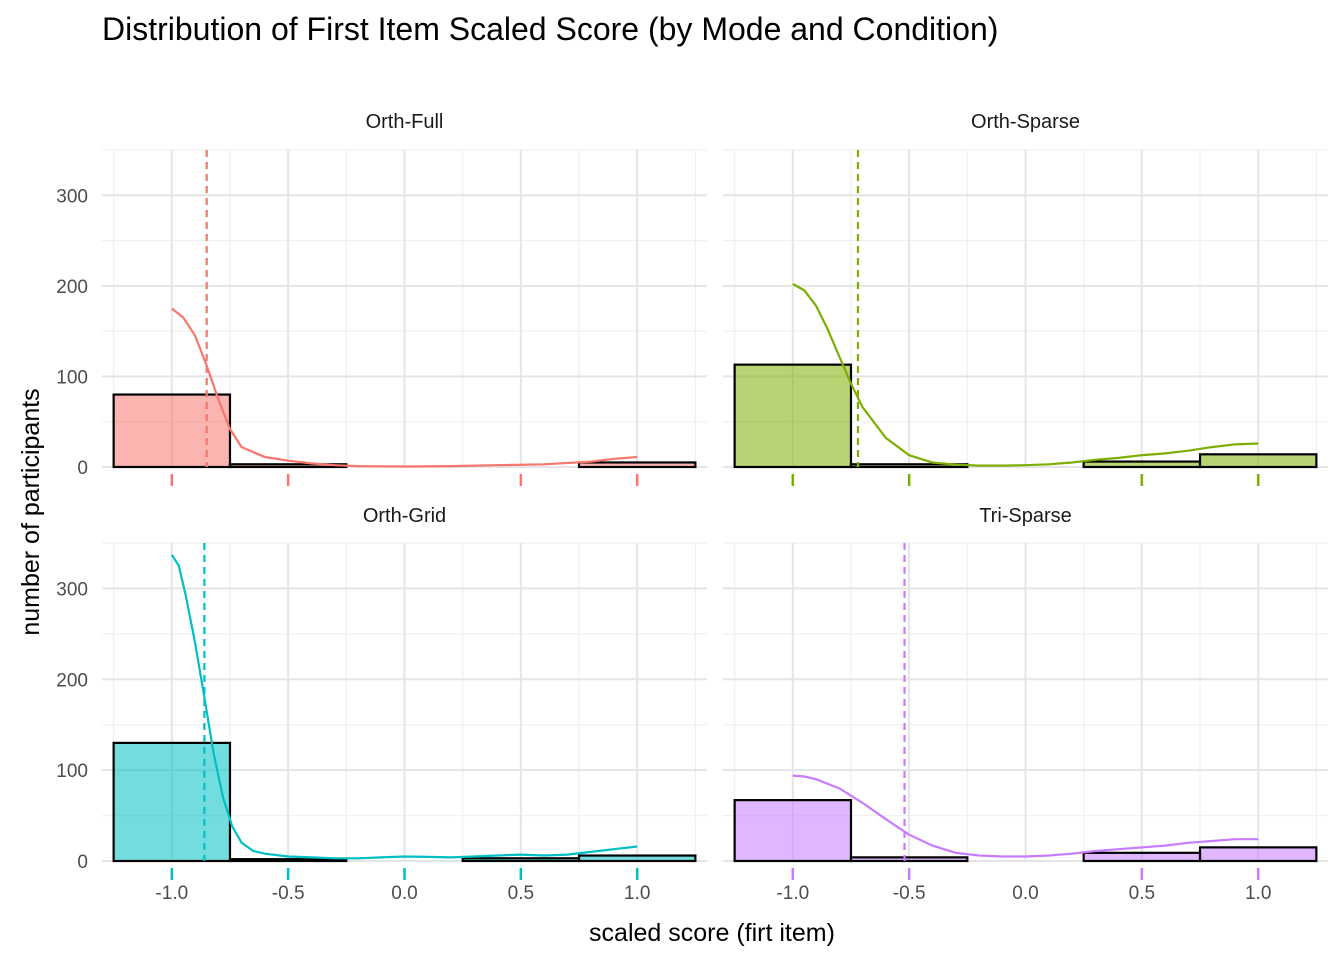  What do you see at coordinates (1025, 122) in the screenshot?
I see `facet-label-orth-sparse: Orth-Sparse` at bounding box center [1025, 122].